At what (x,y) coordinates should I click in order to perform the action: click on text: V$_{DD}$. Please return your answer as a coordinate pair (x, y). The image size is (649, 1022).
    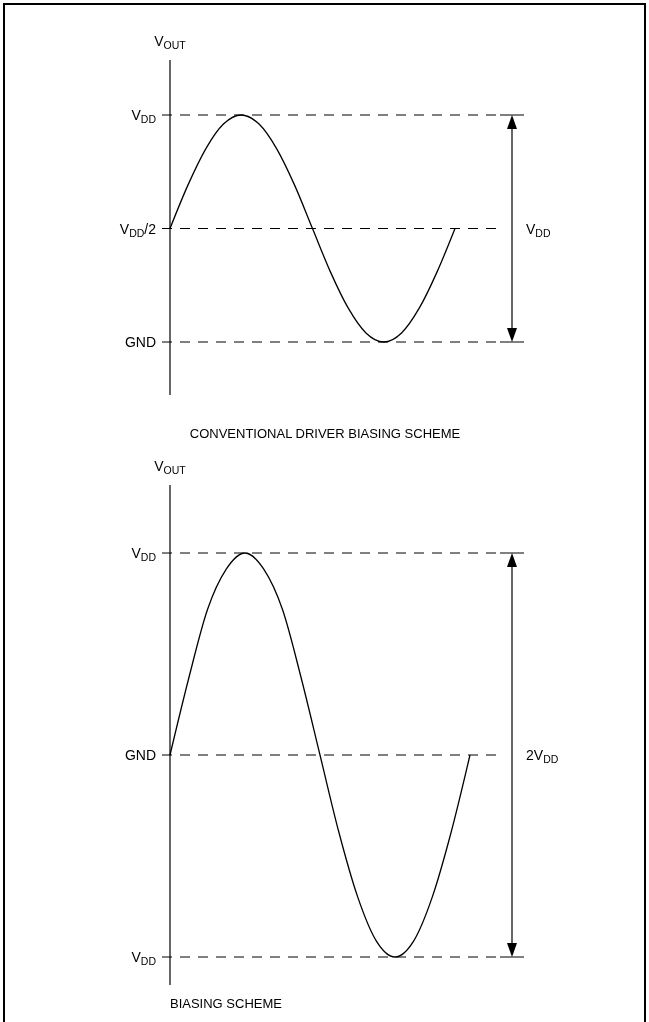
    Looking at the image, I should click on (538, 229).